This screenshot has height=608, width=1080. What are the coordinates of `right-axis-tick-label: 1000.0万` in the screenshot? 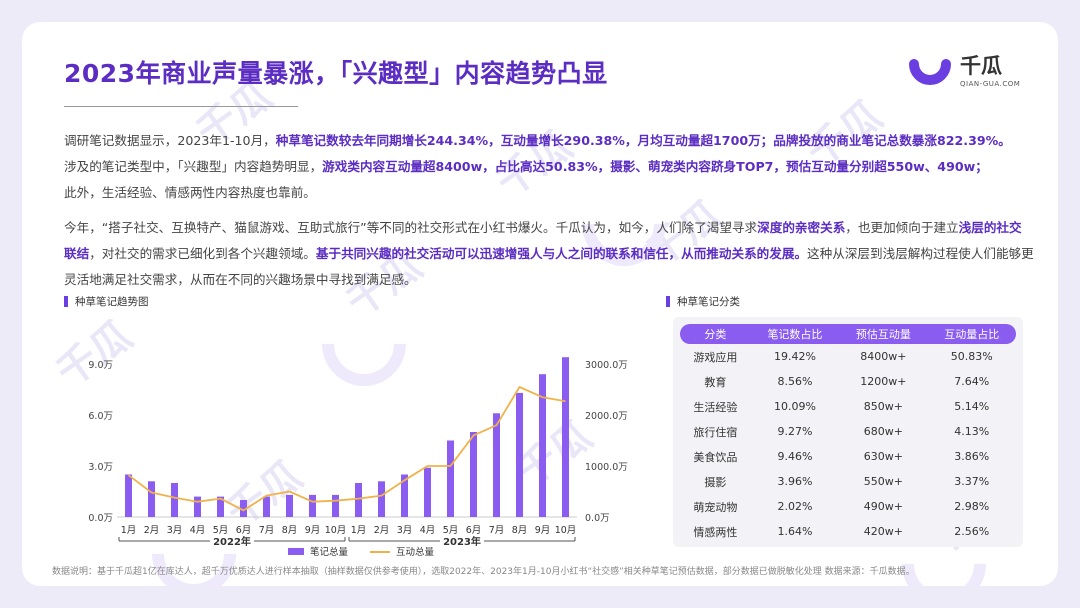 It's located at (606, 467).